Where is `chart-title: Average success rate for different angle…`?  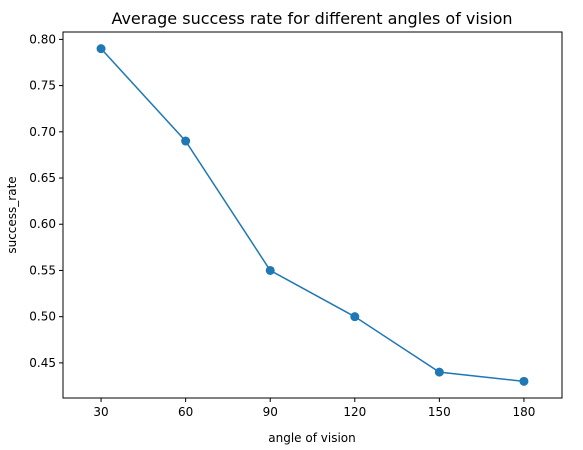
chart-title: Average success rate for different angle… is located at coordinates (311, 18).